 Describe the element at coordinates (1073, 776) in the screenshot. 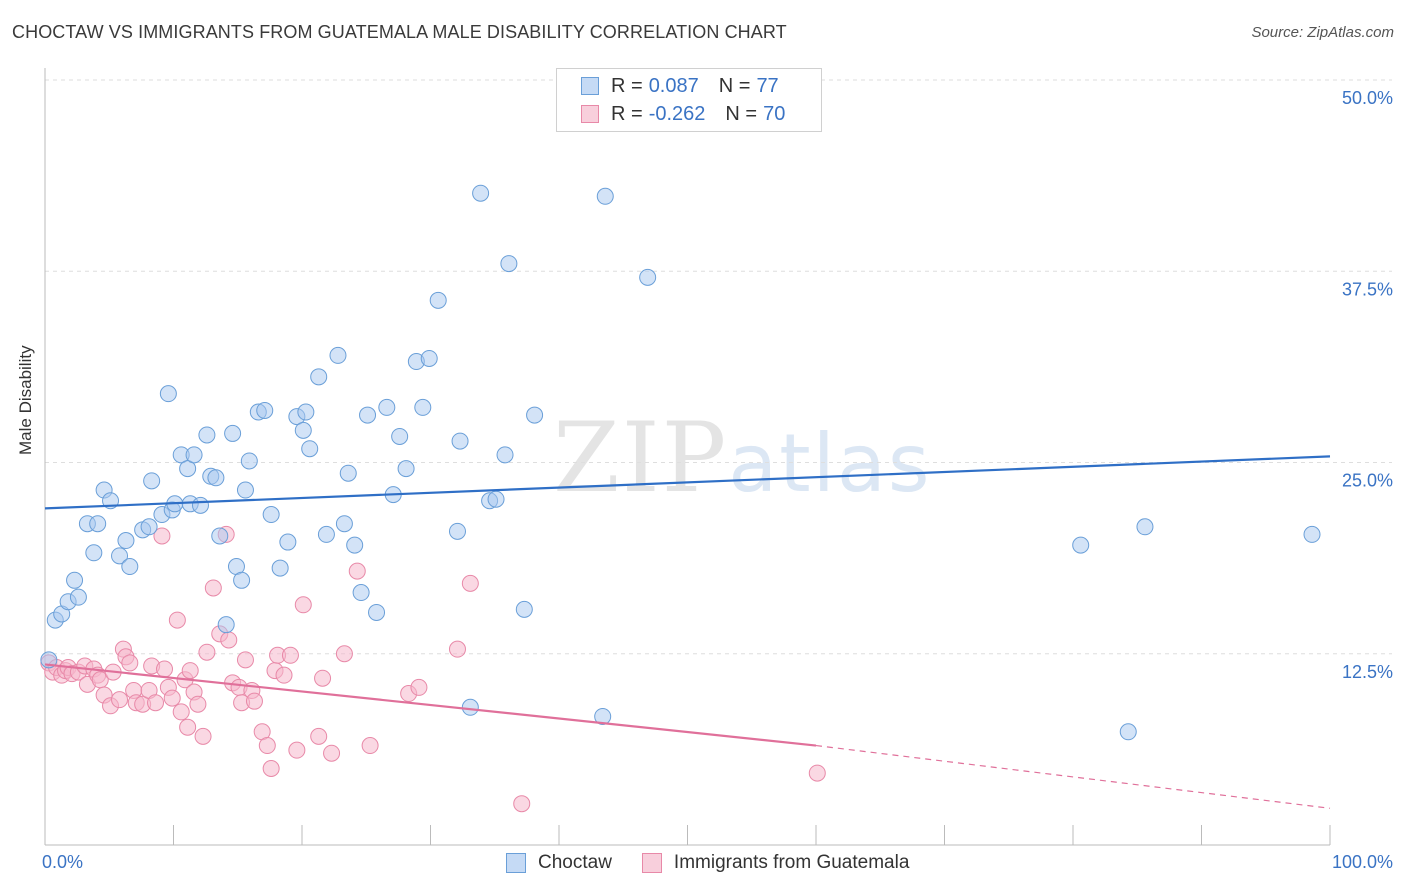

I see `trend-line-guatemala-extrapolated` at that location.